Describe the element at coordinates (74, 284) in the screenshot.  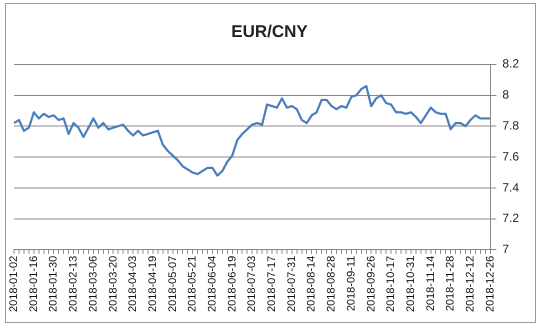
I see `x-tick-label: 2018-02-13` at that location.